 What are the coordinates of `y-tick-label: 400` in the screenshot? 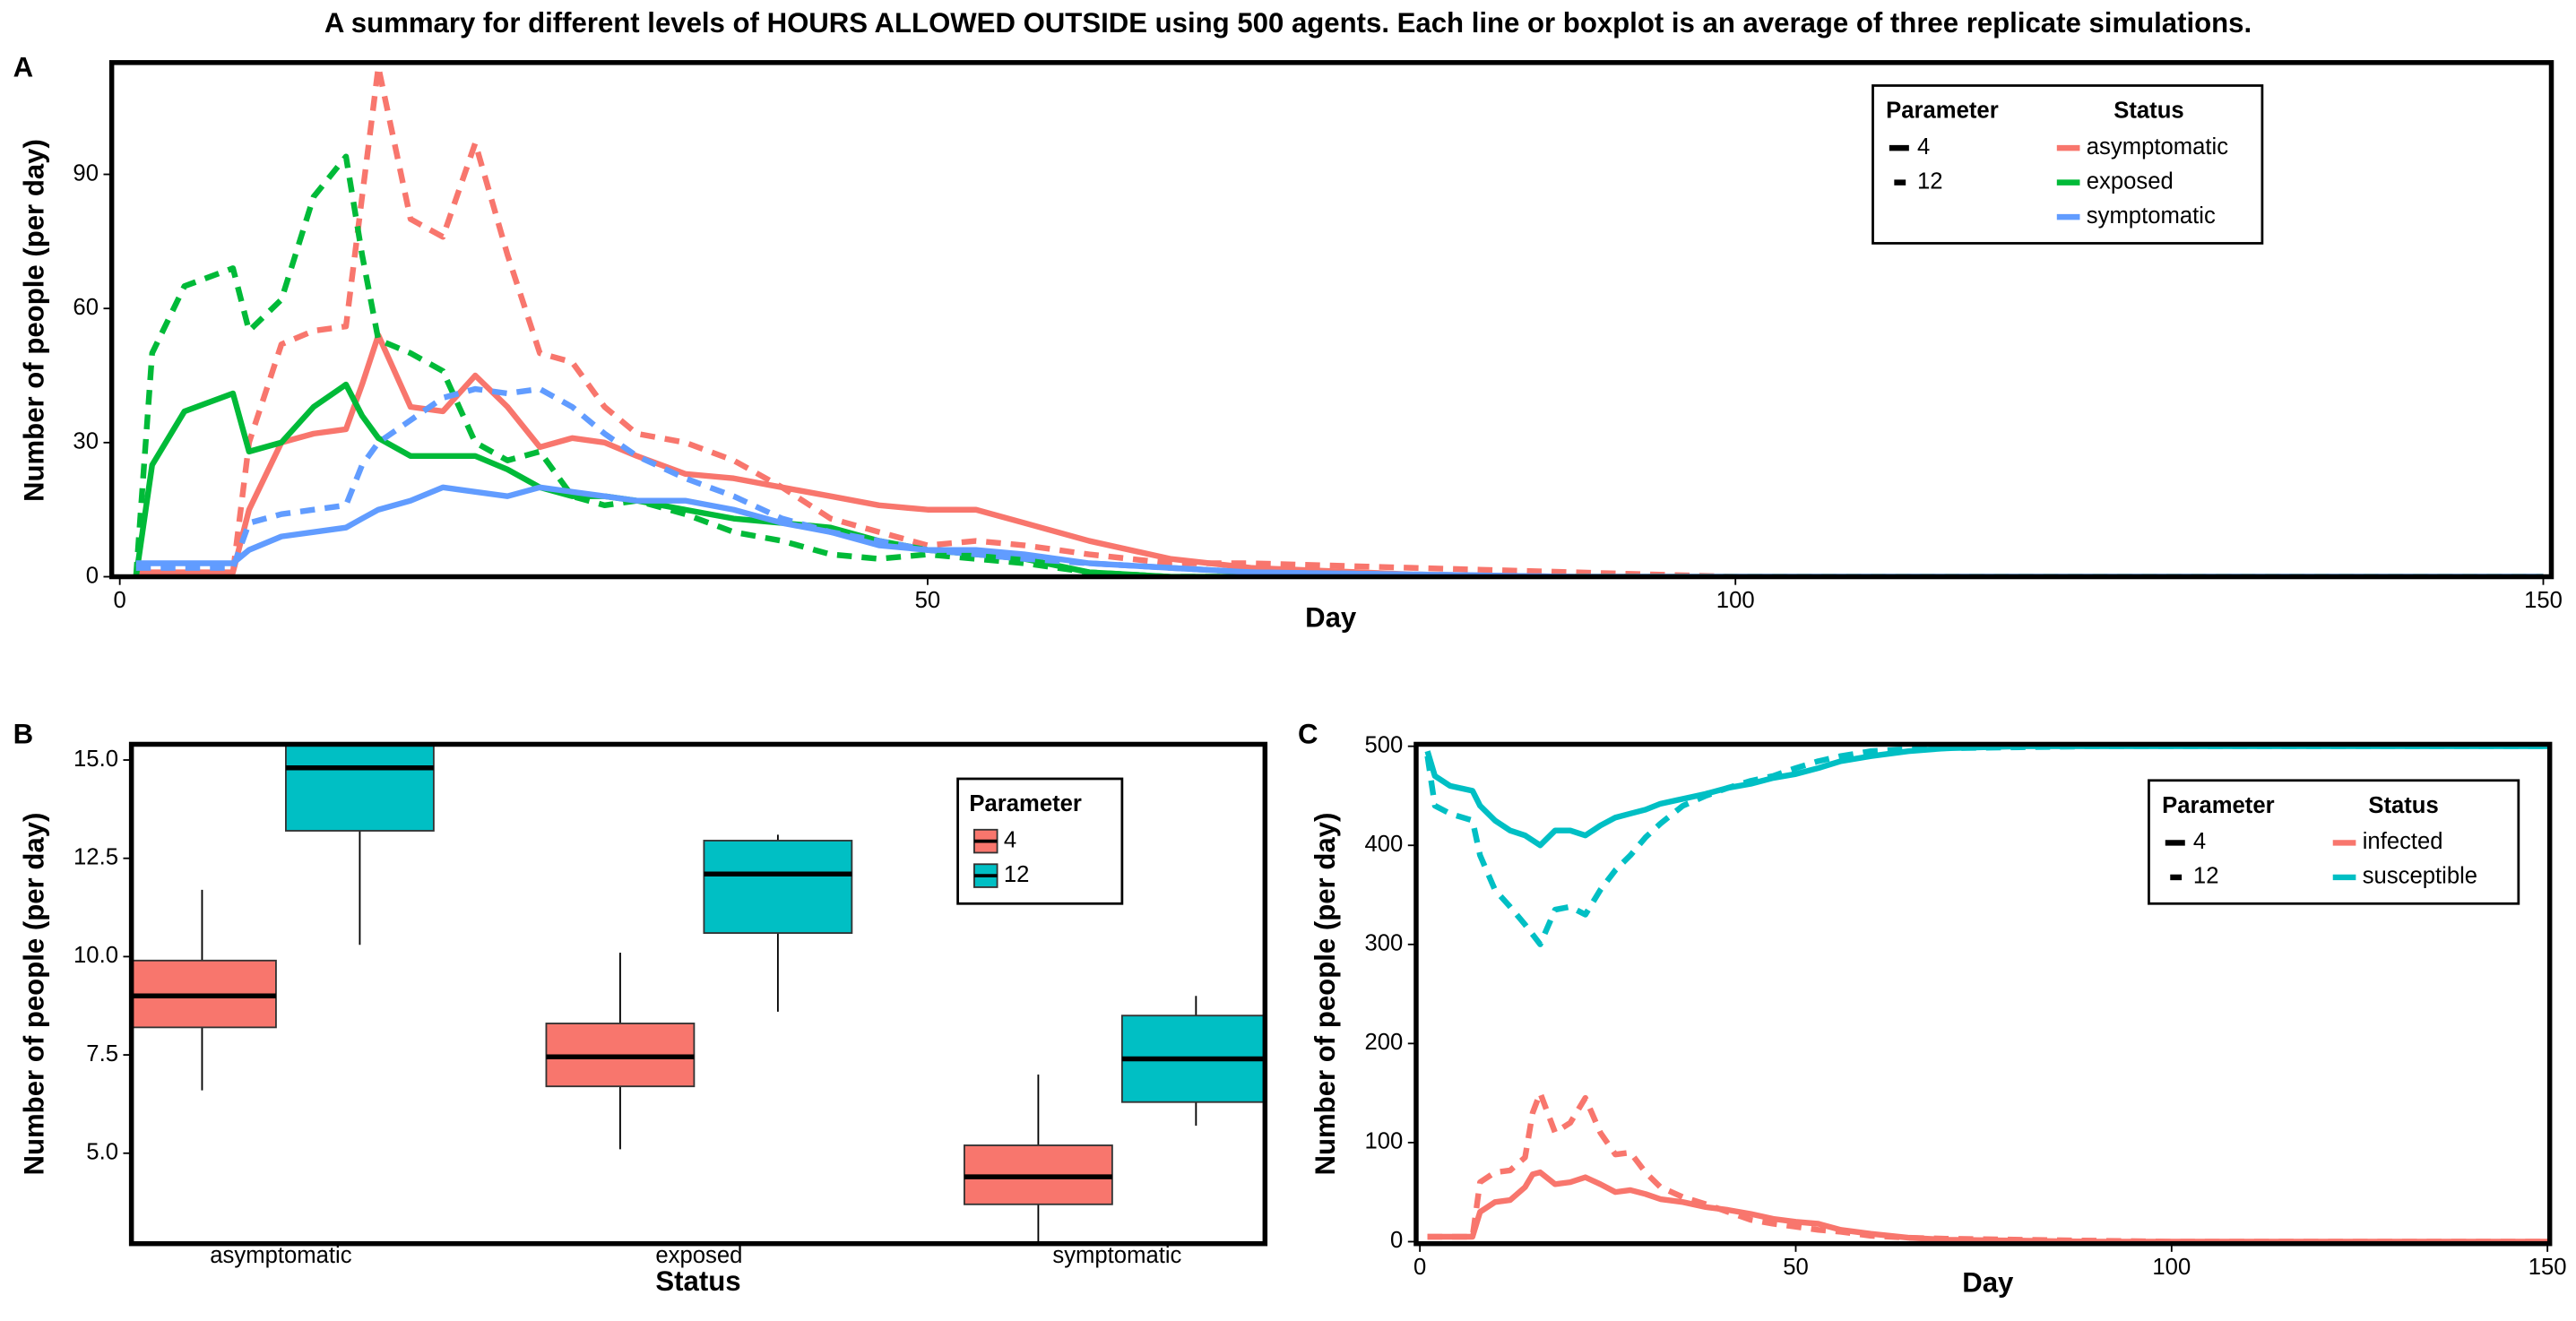 It's located at (1383, 844).